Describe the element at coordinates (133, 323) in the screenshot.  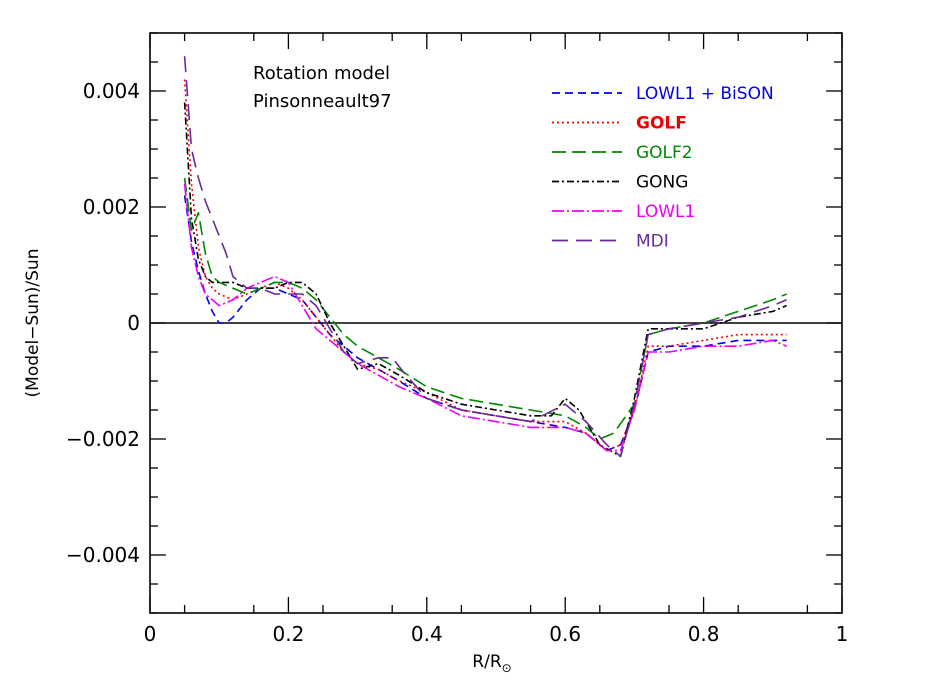
I see `y-tick-label: 0` at that location.